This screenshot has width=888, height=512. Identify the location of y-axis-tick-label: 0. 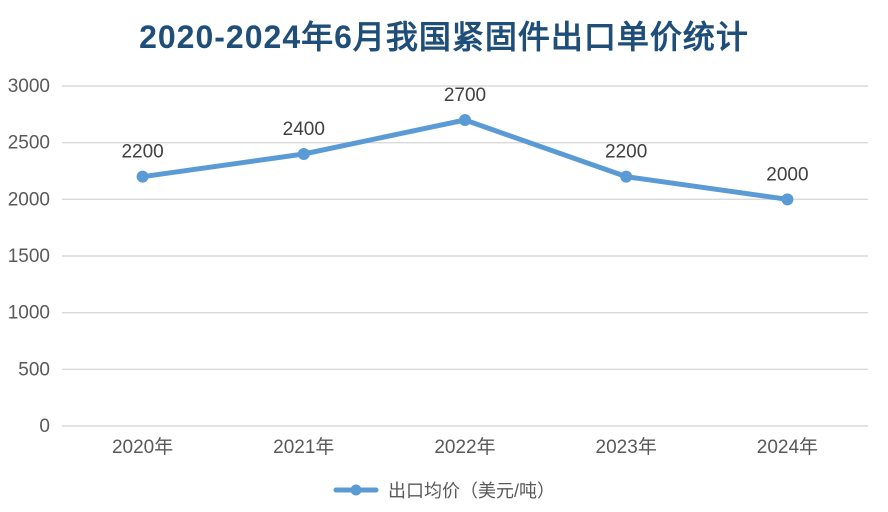
(44, 426).